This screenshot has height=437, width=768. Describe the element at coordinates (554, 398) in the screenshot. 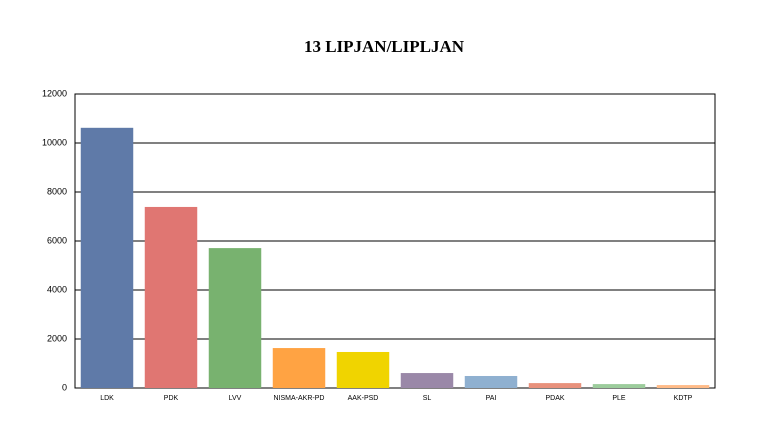

I see `x-tick-label: PDAK` at that location.